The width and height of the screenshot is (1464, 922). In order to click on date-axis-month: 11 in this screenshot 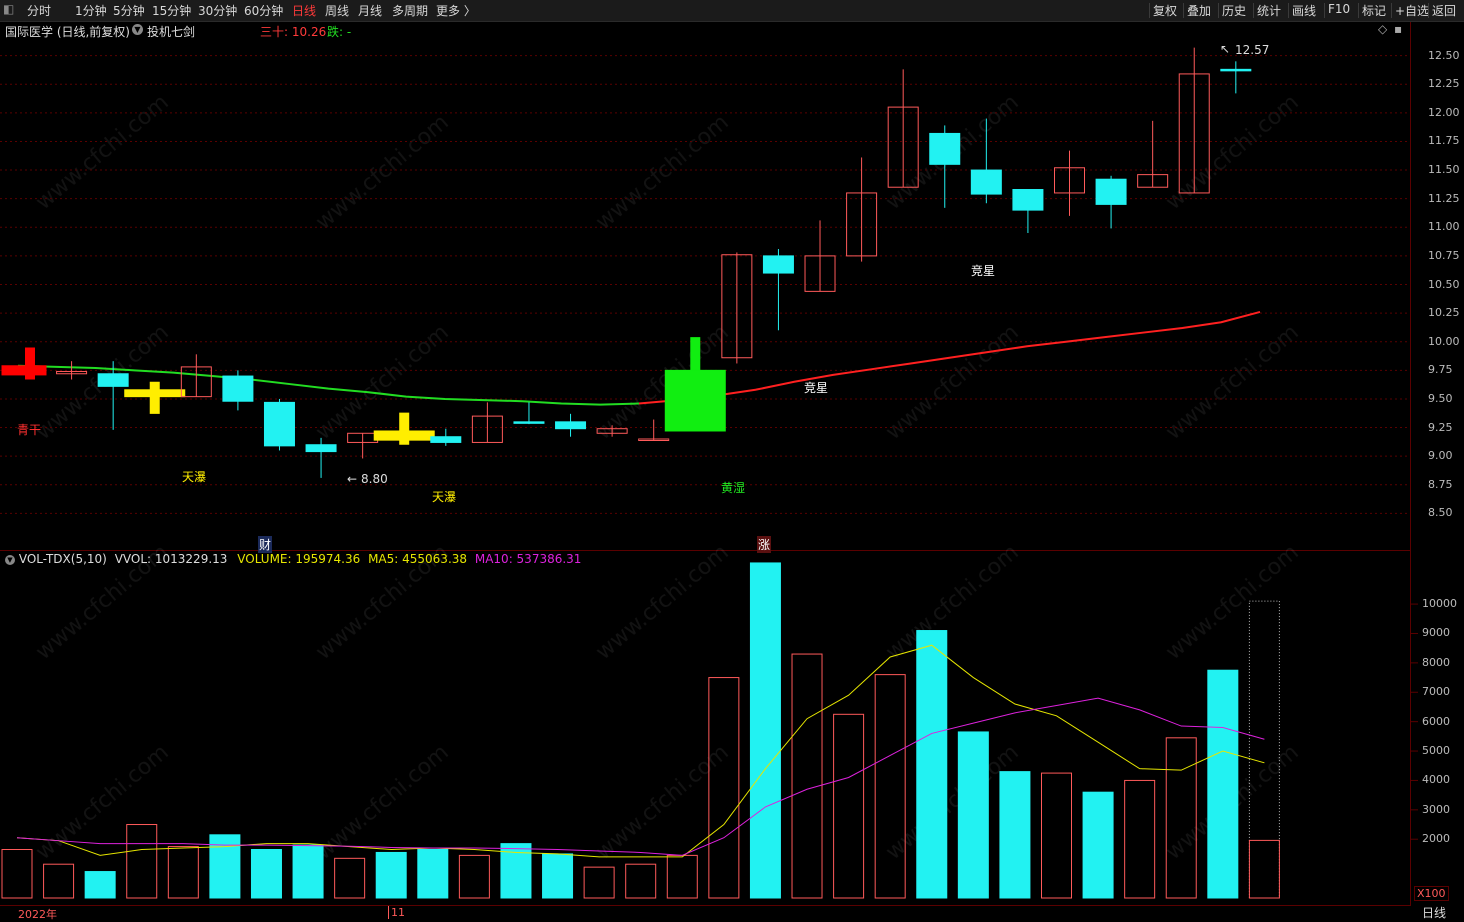, I will do `click(396, 912)`.